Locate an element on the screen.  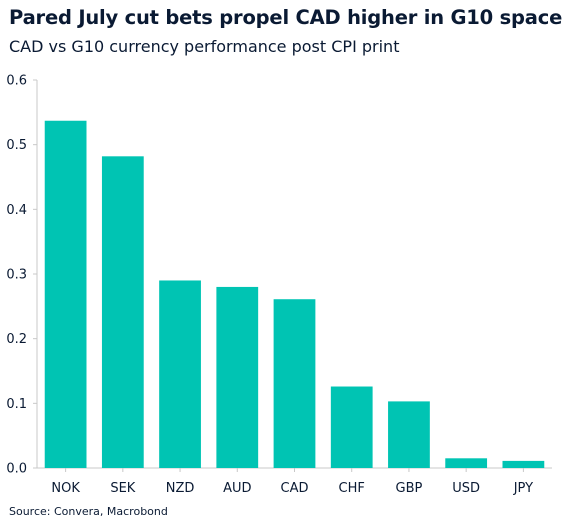
y-tick-label: 0.4 is located at coordinates (16, 210).